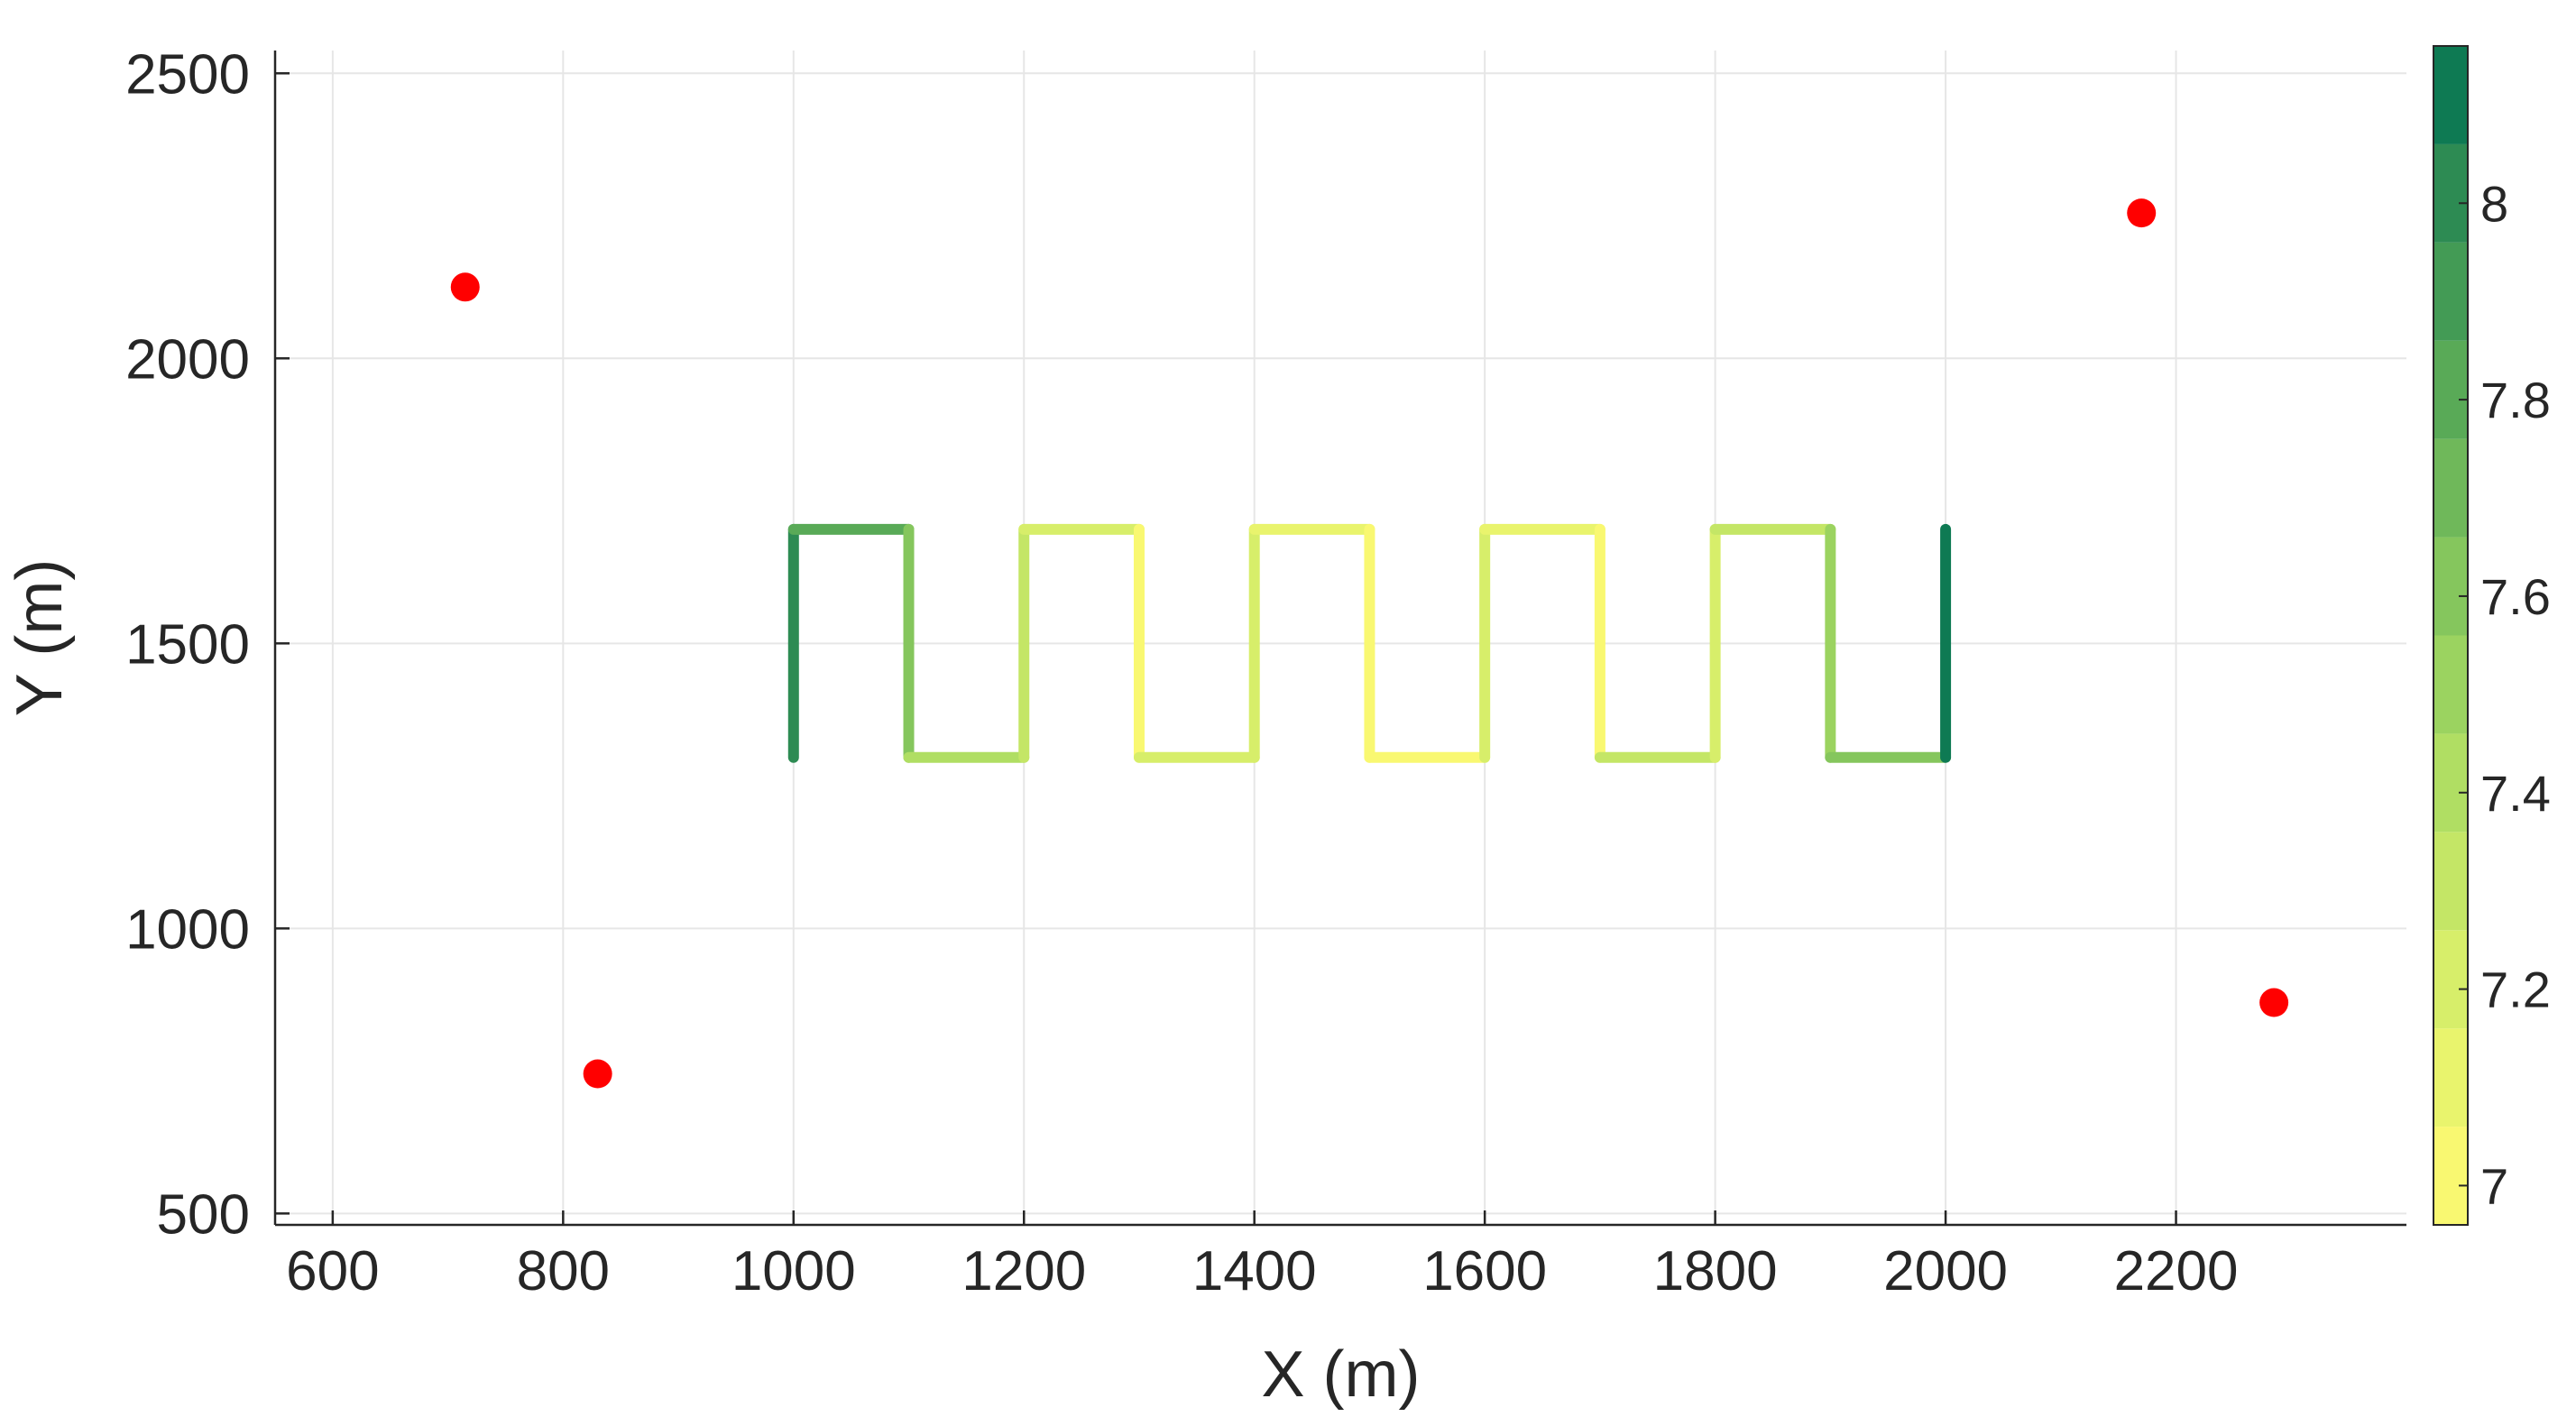 The width and height of the screenshot is (2576, 1417). Describe the element at coordinates (1946, 1271) in the screenshot. I see `x-tick-label: 2000` at that location.